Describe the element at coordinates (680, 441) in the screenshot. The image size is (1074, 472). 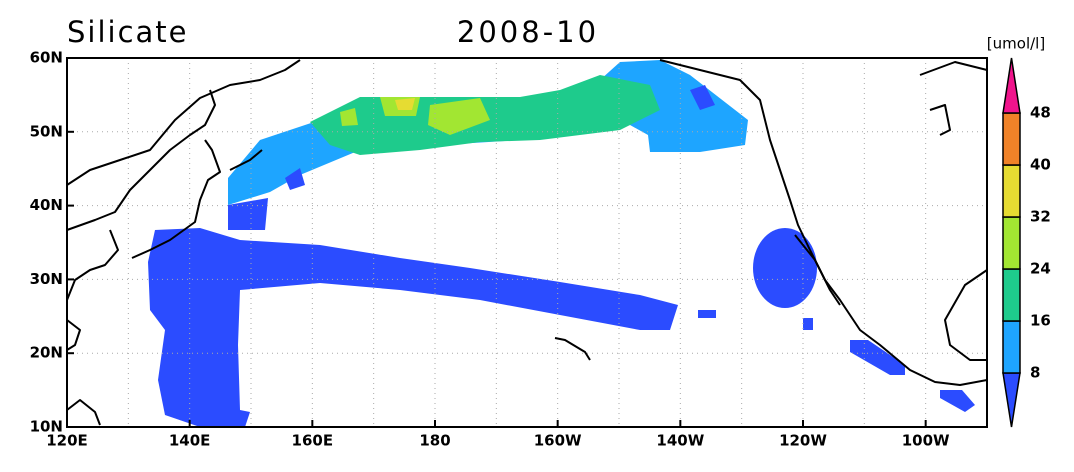
I see `lon-label: 140W` at that location.